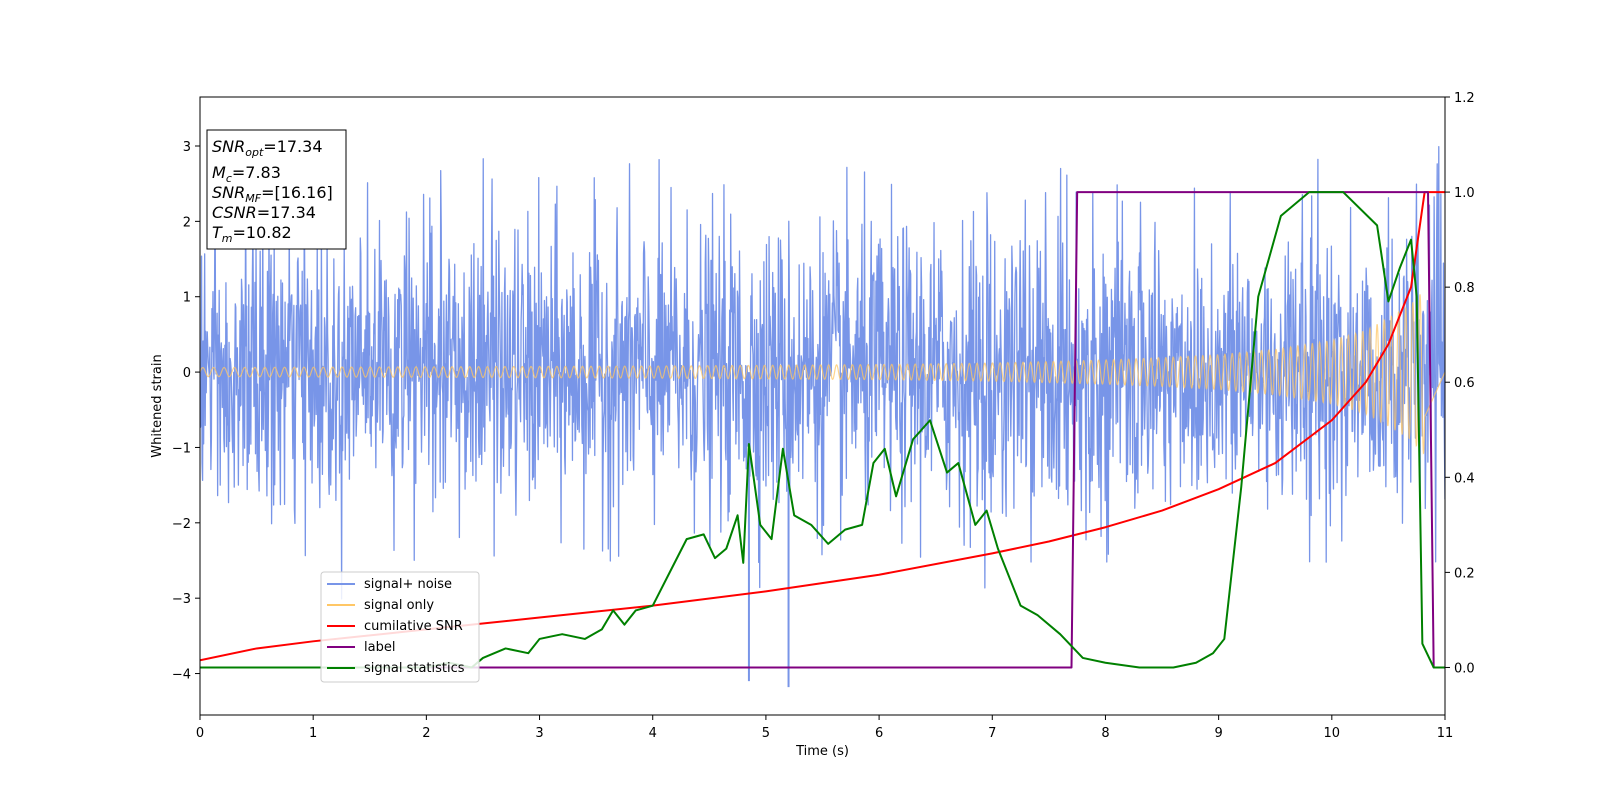 This screenshot has width=1600, height=800. Describe the element at coordinates (187, 373) in the screenshot. I see `left-y-tick-label: 0` at that location.